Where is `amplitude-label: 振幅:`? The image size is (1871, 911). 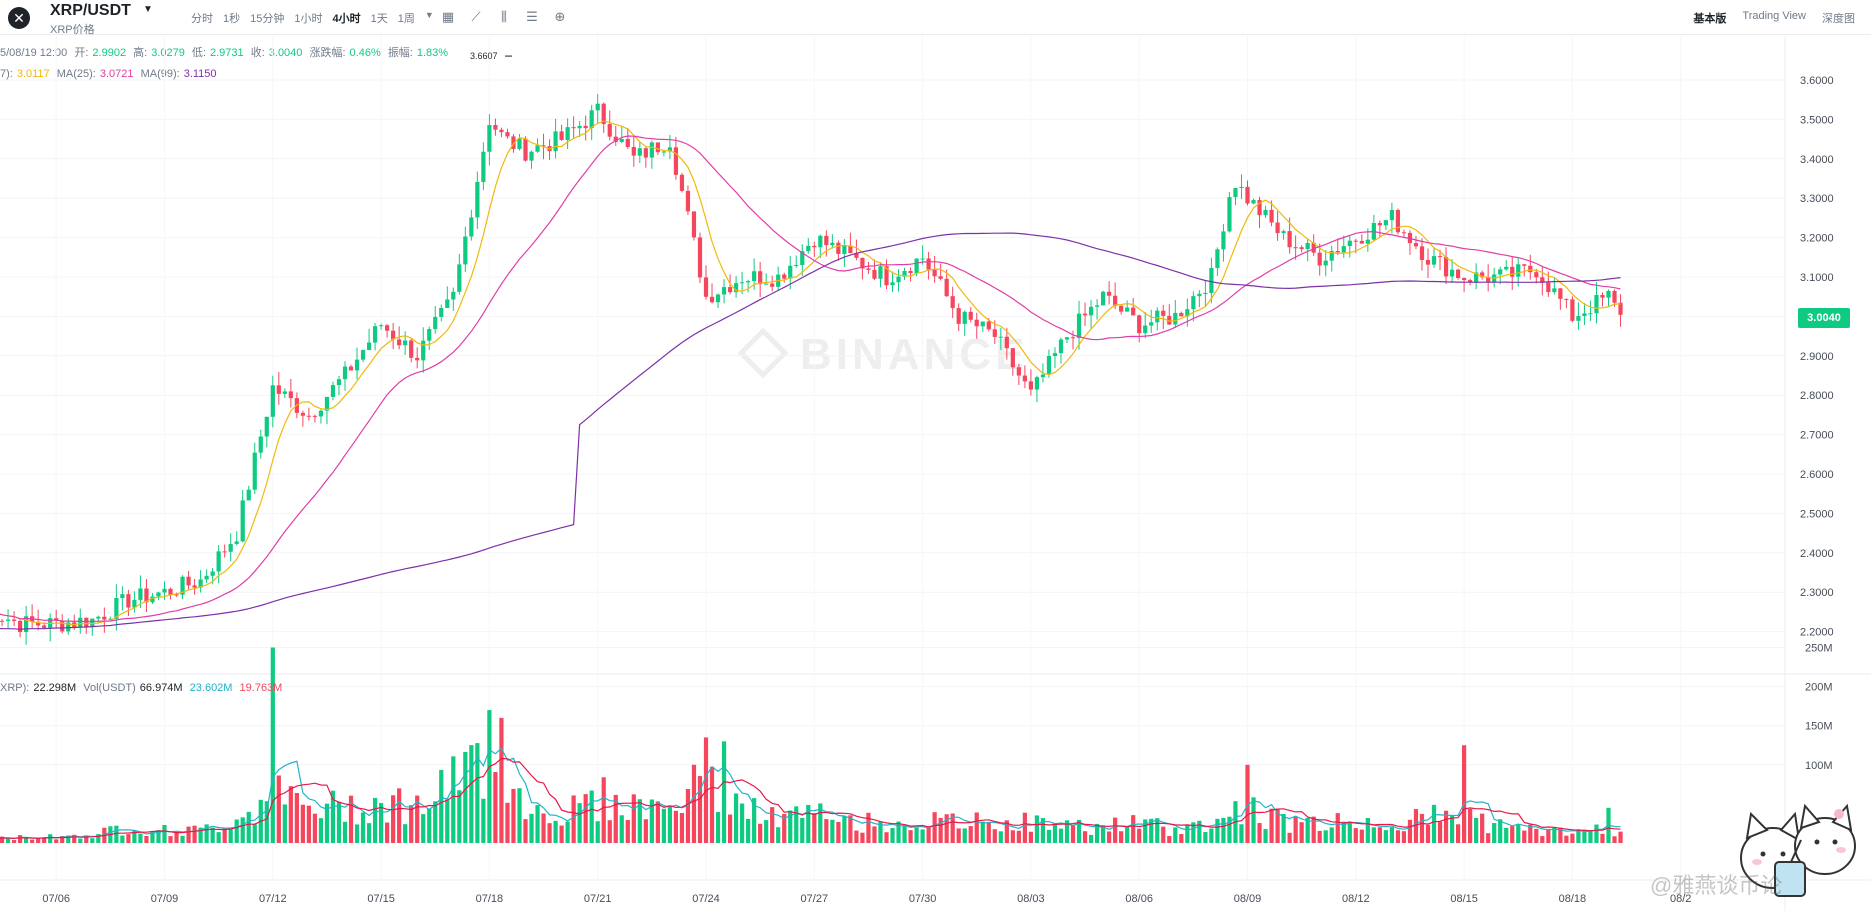
amplitude-label: 振幅: is located at coordinates (400, 53).